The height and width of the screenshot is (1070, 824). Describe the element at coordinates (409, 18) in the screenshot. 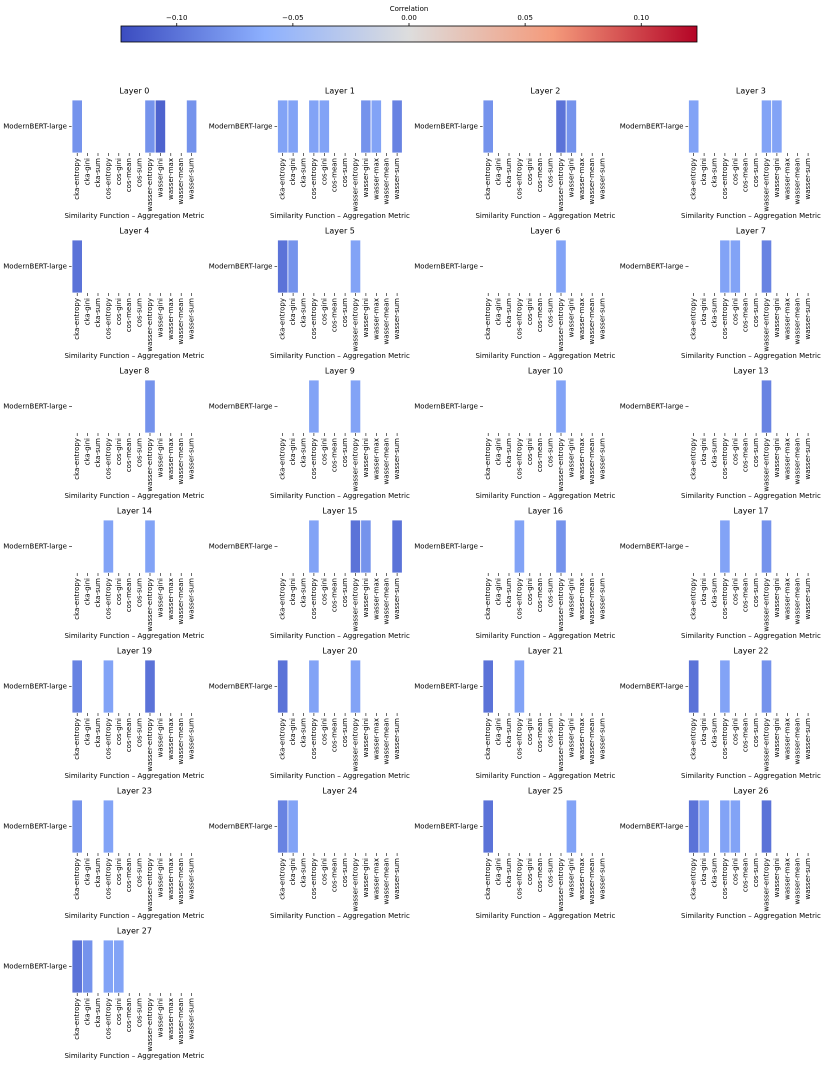

I see `colorbar-tick-label: 0.00` at that location.